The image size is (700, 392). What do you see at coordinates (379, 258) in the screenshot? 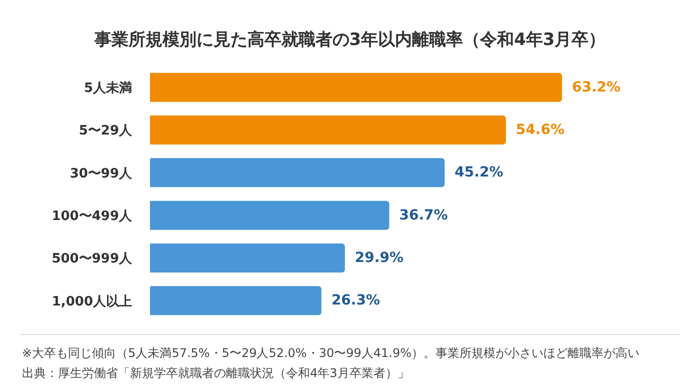
I see `data-label: 29.9%` at bounding box center [379, 258].